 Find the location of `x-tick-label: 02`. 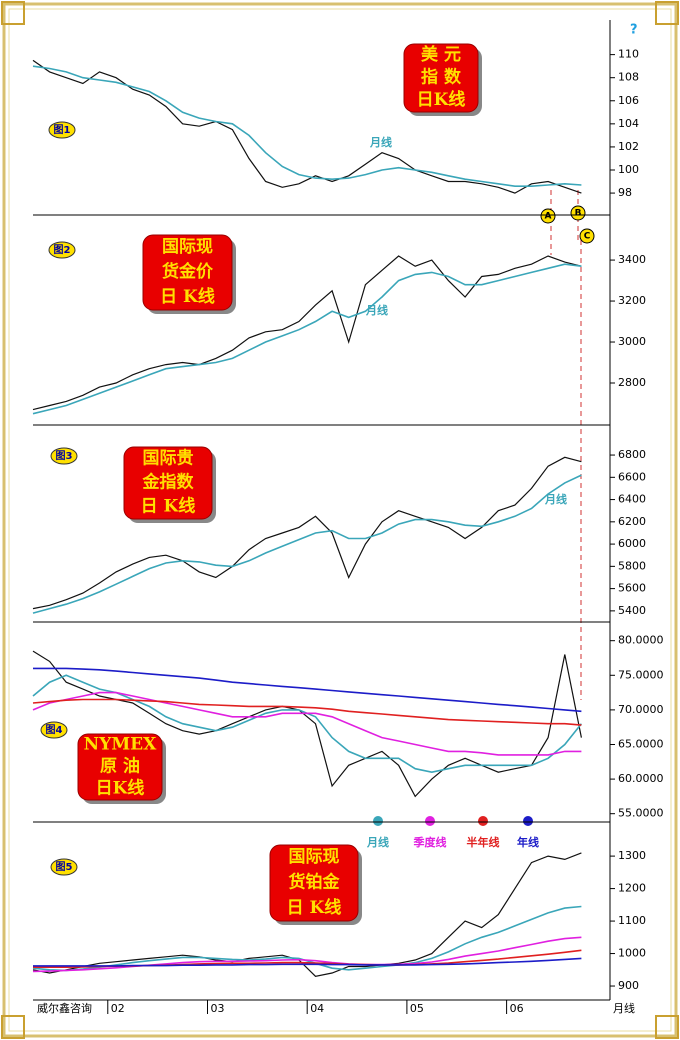

x-tick-label: 02 is located at coordinates (118, 1008).